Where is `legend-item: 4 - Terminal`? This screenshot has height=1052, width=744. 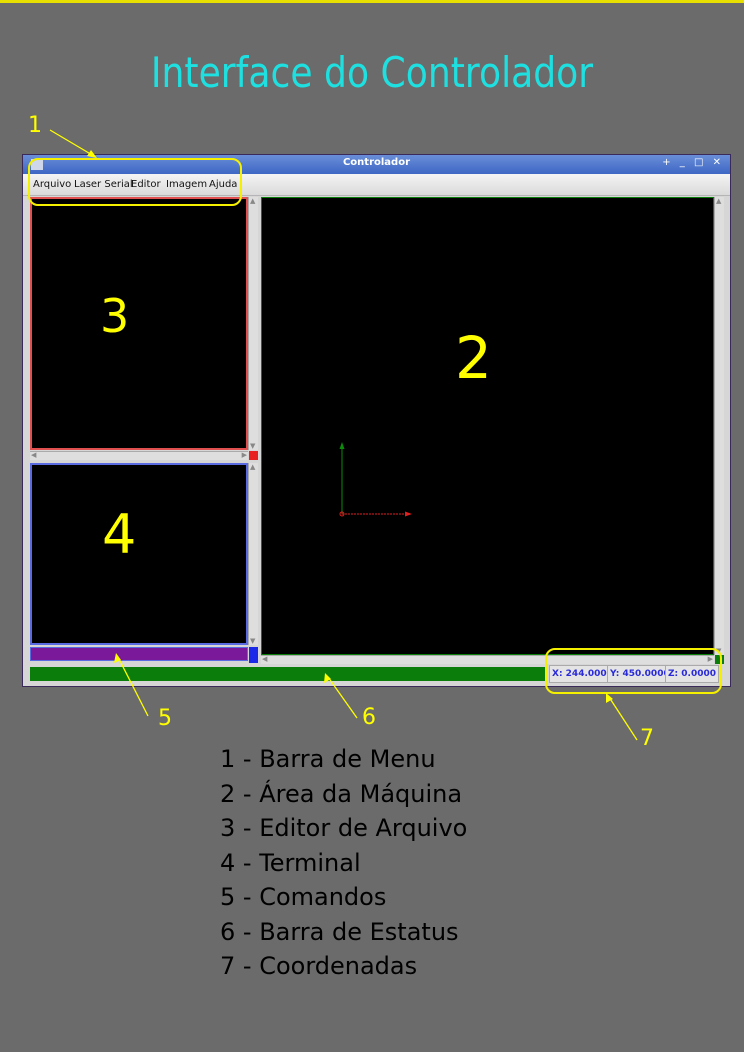 legend-item: 4 - Terminal is located at coordinates (290, 862).